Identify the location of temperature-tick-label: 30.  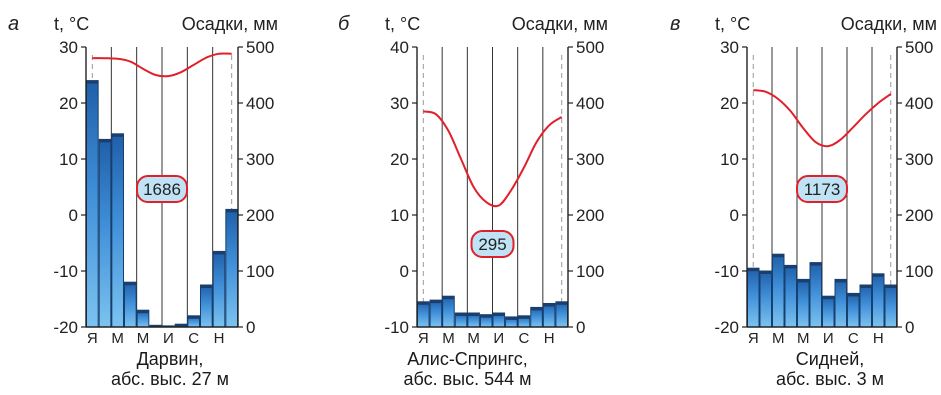
(729, 47).